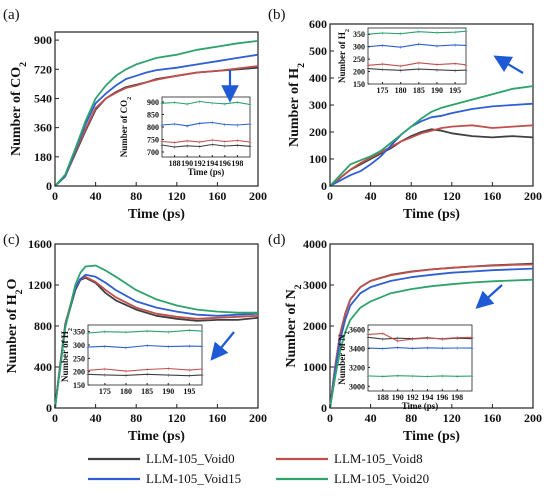  What do you see at coordinates (43, 40) in the screenshot?
I see `y-tick-label: 900` at bounding box center [43, 40].